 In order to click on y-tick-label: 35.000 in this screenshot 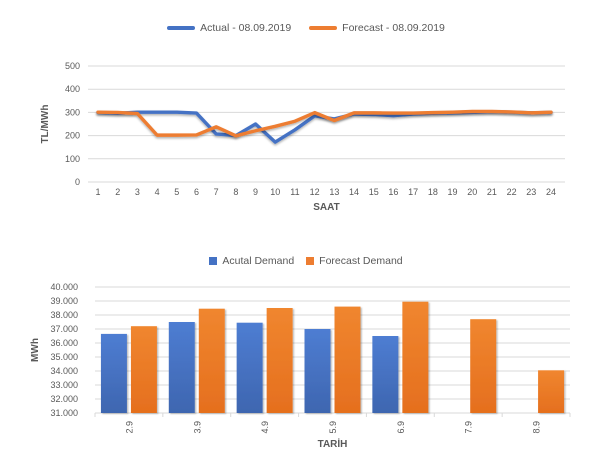, I will do `click(64, 357)`.